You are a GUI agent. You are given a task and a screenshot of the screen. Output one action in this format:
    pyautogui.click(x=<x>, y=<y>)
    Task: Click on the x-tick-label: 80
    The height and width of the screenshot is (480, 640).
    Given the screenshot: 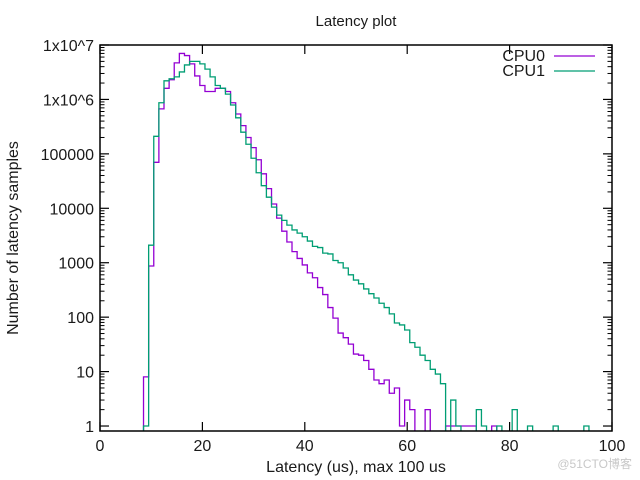 What is the action you would take?
    pyautogui.click(x=510, y=446)
    